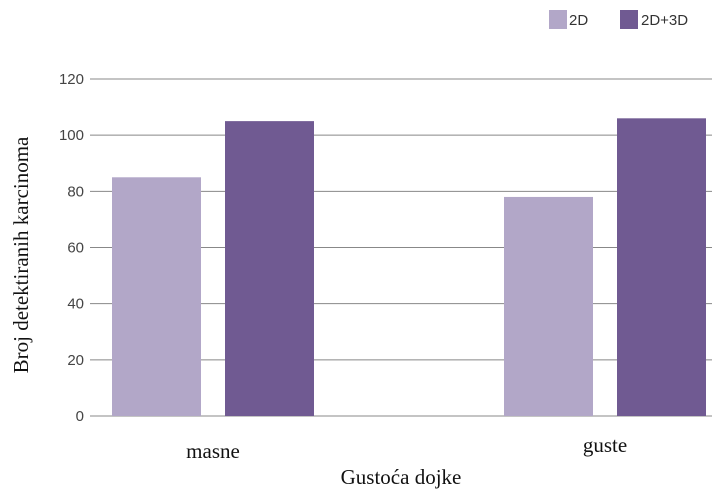  I want to click on bar-masne-2d-3d, so click(269, 268).